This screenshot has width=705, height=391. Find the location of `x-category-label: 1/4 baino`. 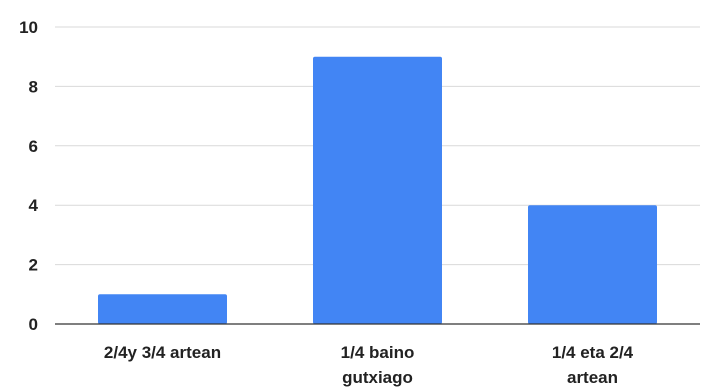

x-category-label: 1/4 baino is located at coordinates (378, 352).